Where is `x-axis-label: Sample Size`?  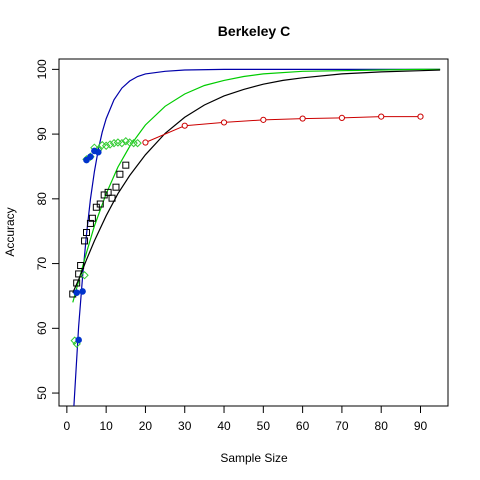
x-axis-label: Sample Size is located at coordinates (254, 458).